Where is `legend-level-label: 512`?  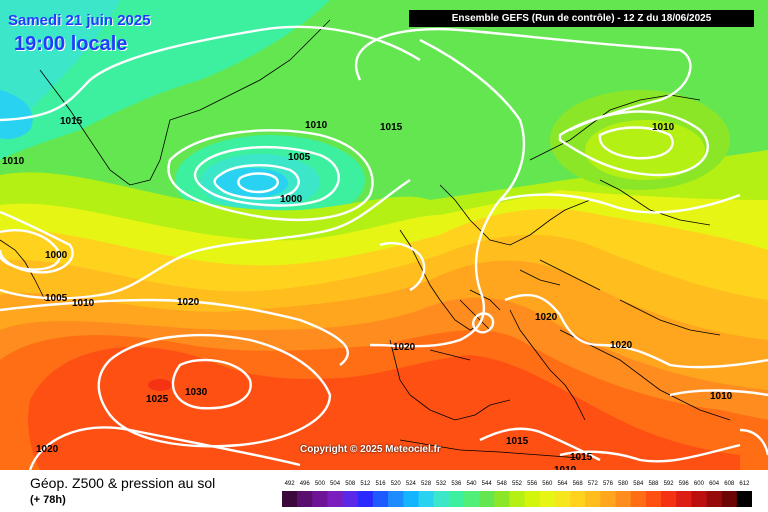 legend-level-label: 512 is located at coordinates (365, 484).